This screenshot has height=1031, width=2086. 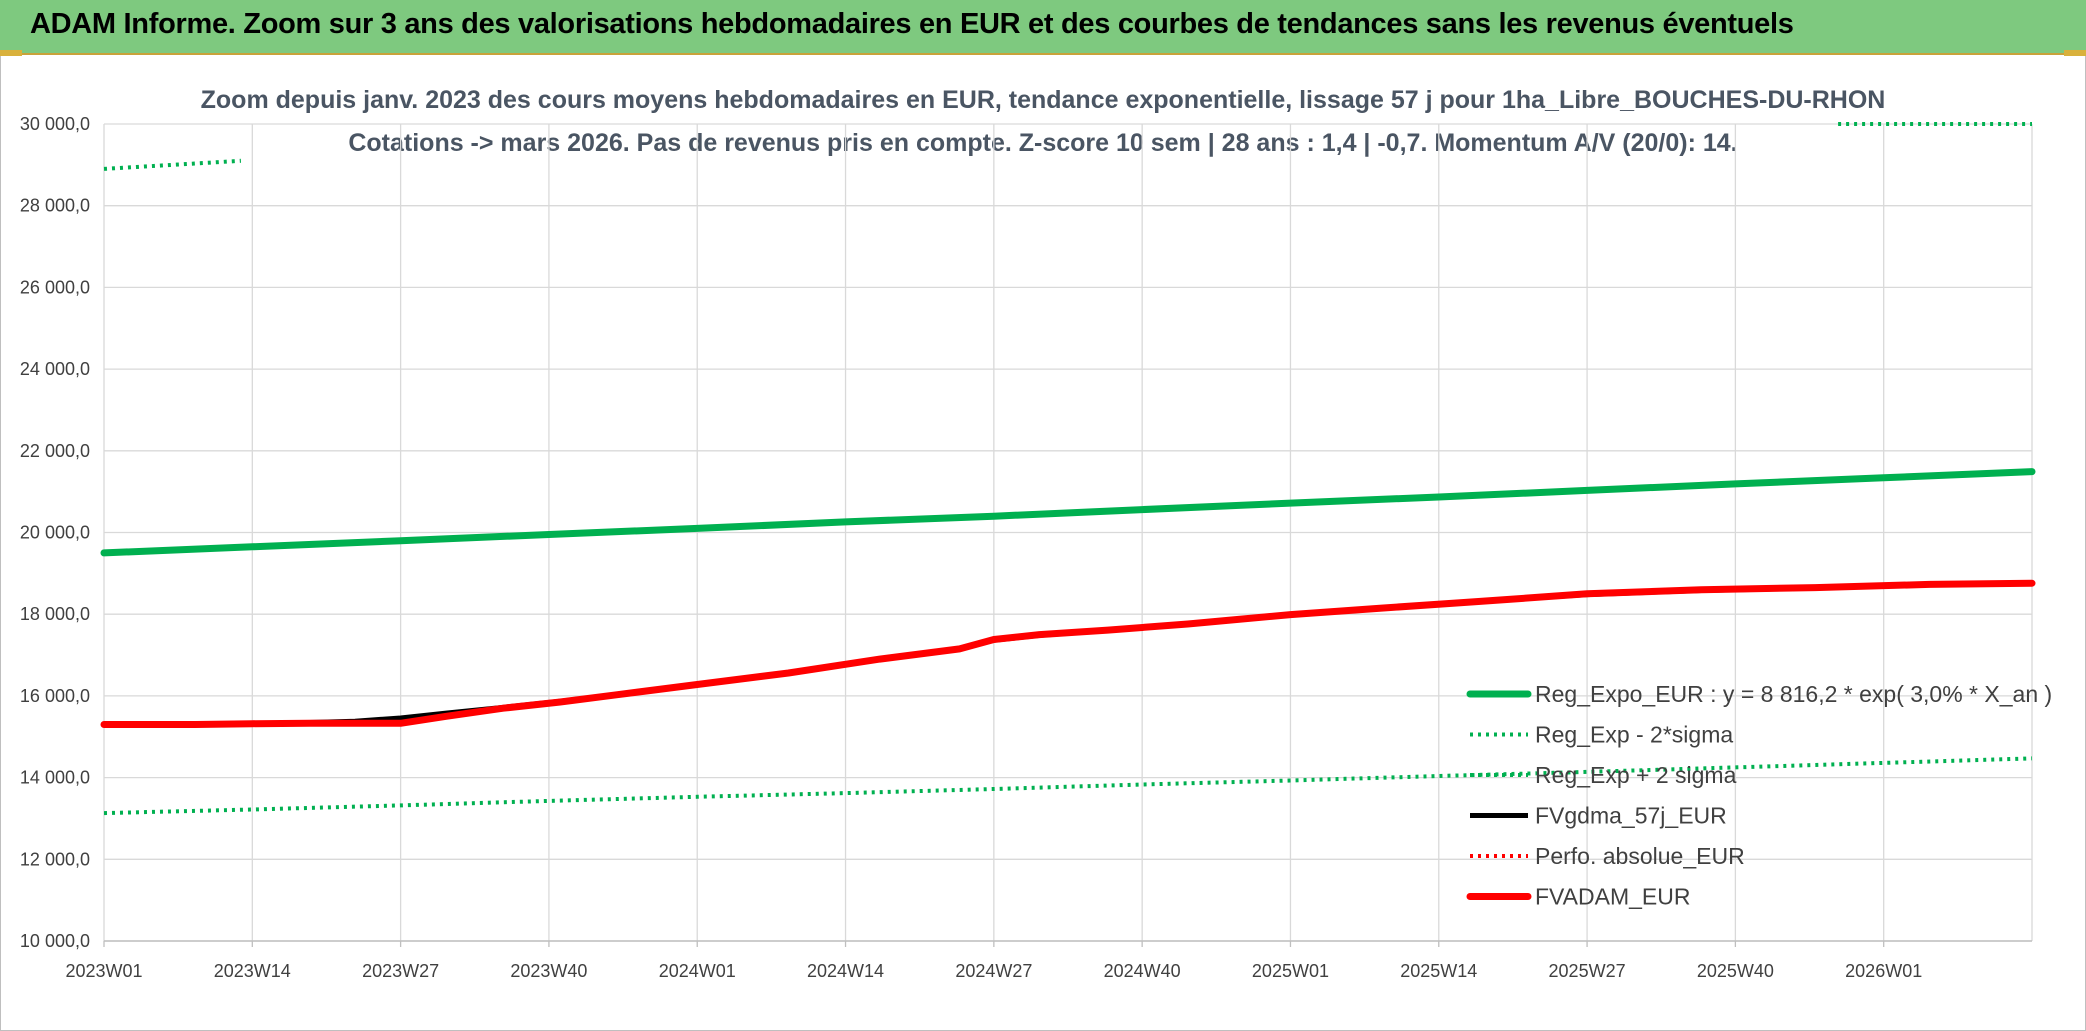 What do you see at coordinates (252, 971) in the screenshot?
I see `x-tick-label: 2023W14` at bounding box center [252, 971].